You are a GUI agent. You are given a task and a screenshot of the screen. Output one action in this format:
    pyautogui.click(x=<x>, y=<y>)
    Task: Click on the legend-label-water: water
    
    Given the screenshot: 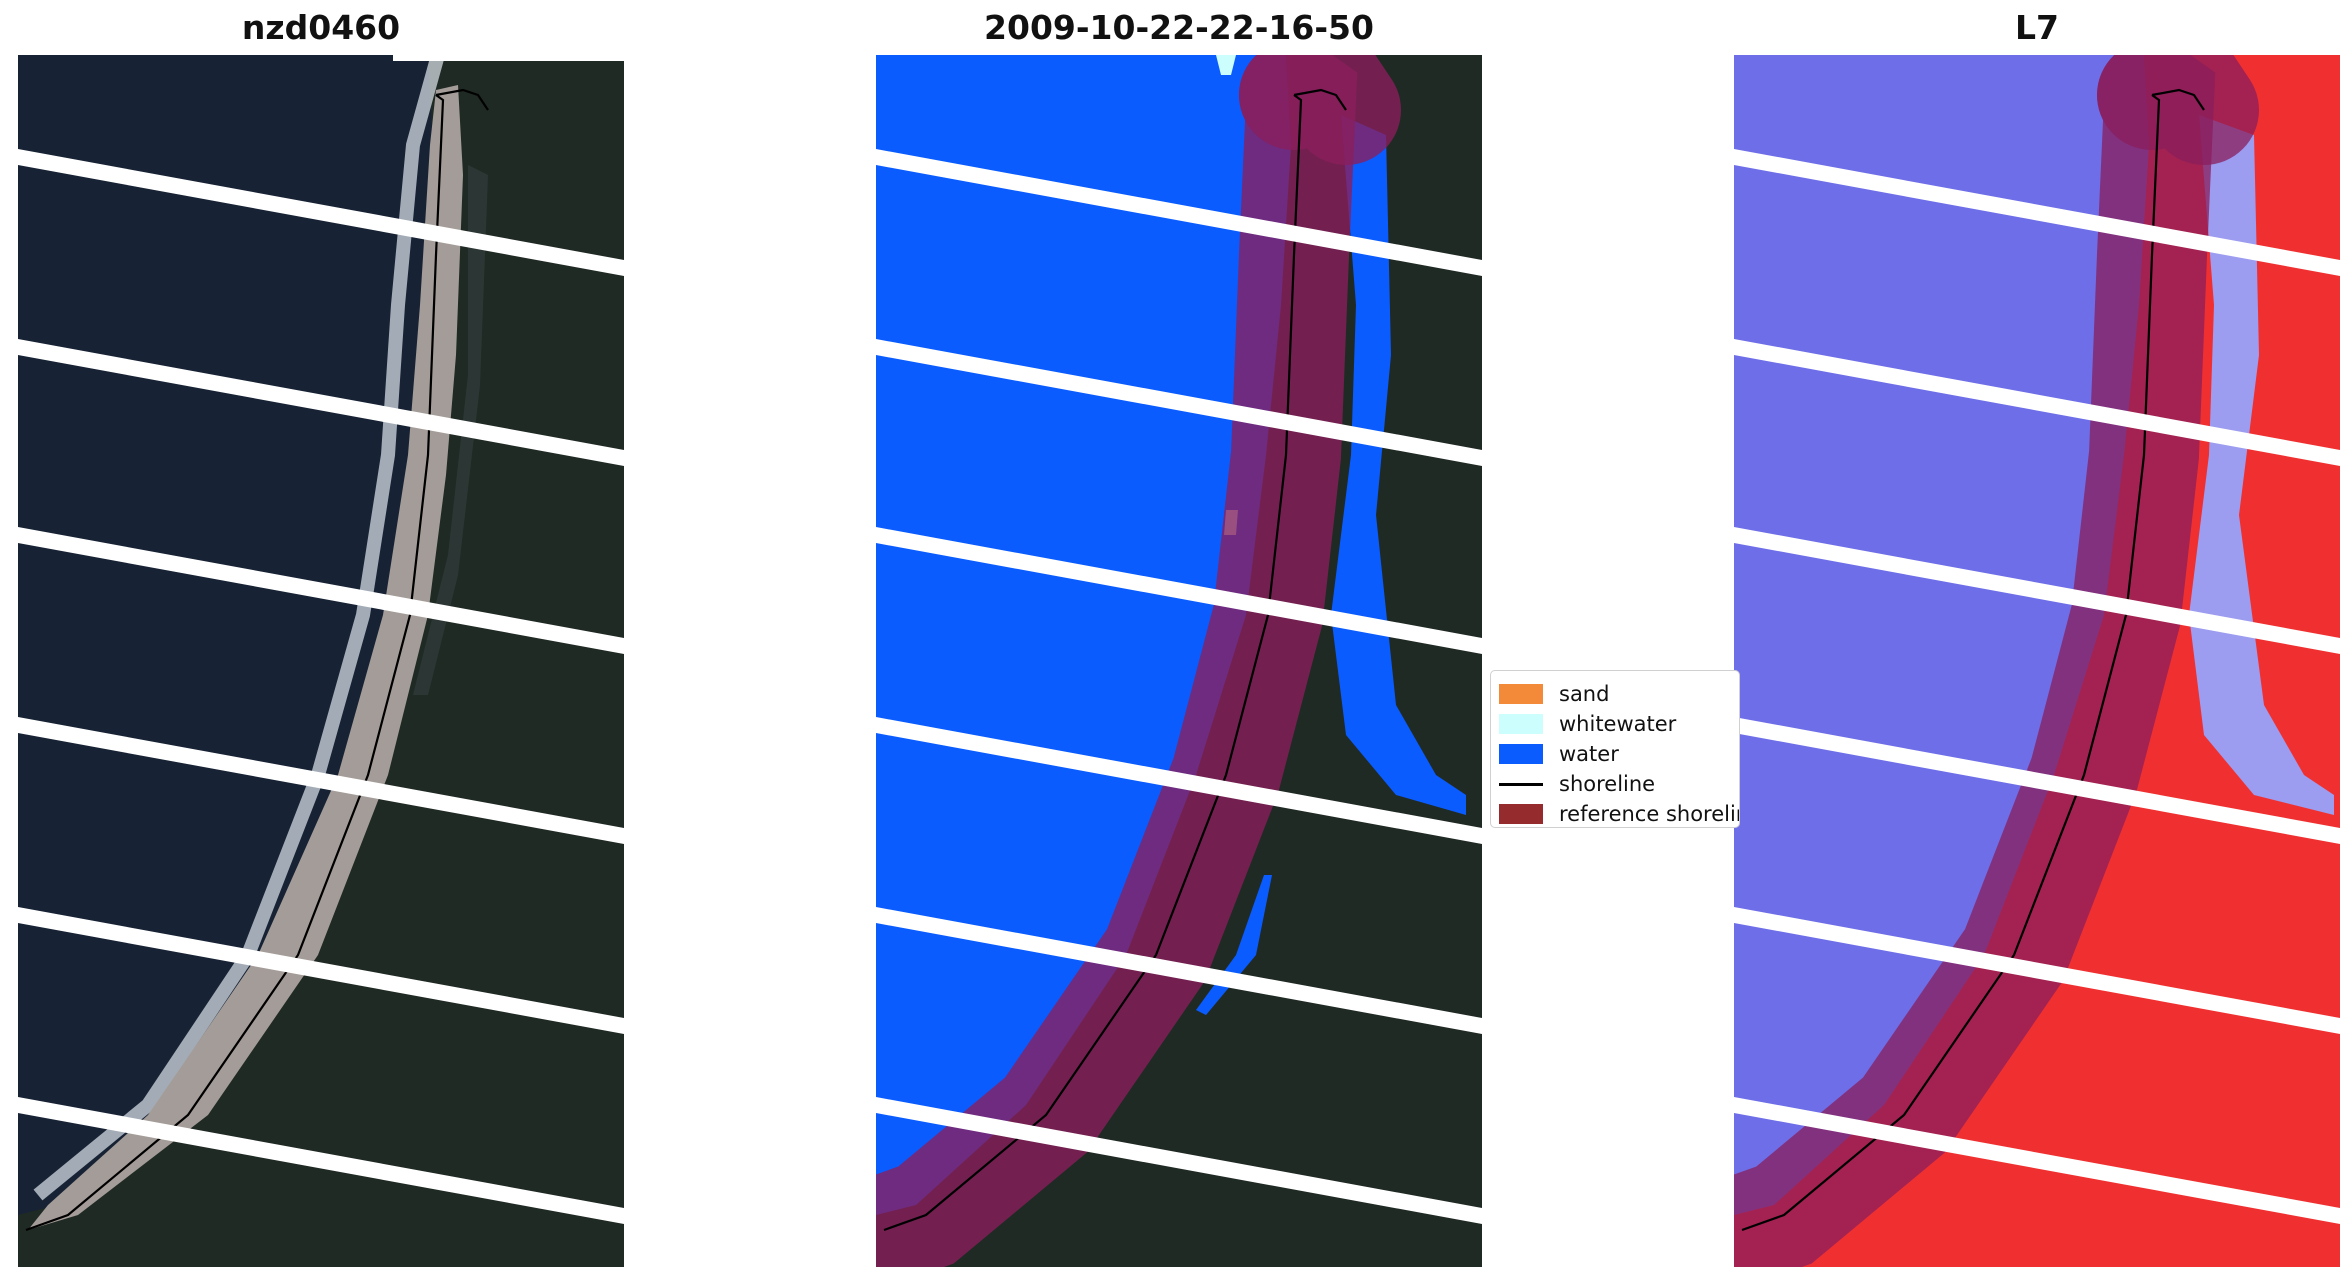 What is the action you would take?
    pyautogui.click(x=1589, y=754)
    